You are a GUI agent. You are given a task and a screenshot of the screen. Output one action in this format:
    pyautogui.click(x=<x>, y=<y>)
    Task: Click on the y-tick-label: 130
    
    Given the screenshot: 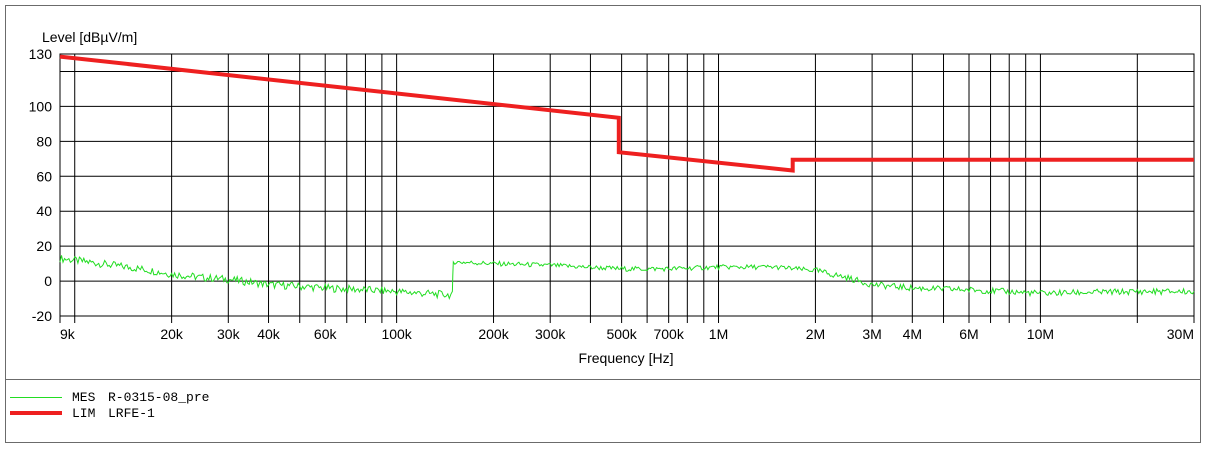 What is the action you would take?
    pyautogui.click(x=41, y=54)
    